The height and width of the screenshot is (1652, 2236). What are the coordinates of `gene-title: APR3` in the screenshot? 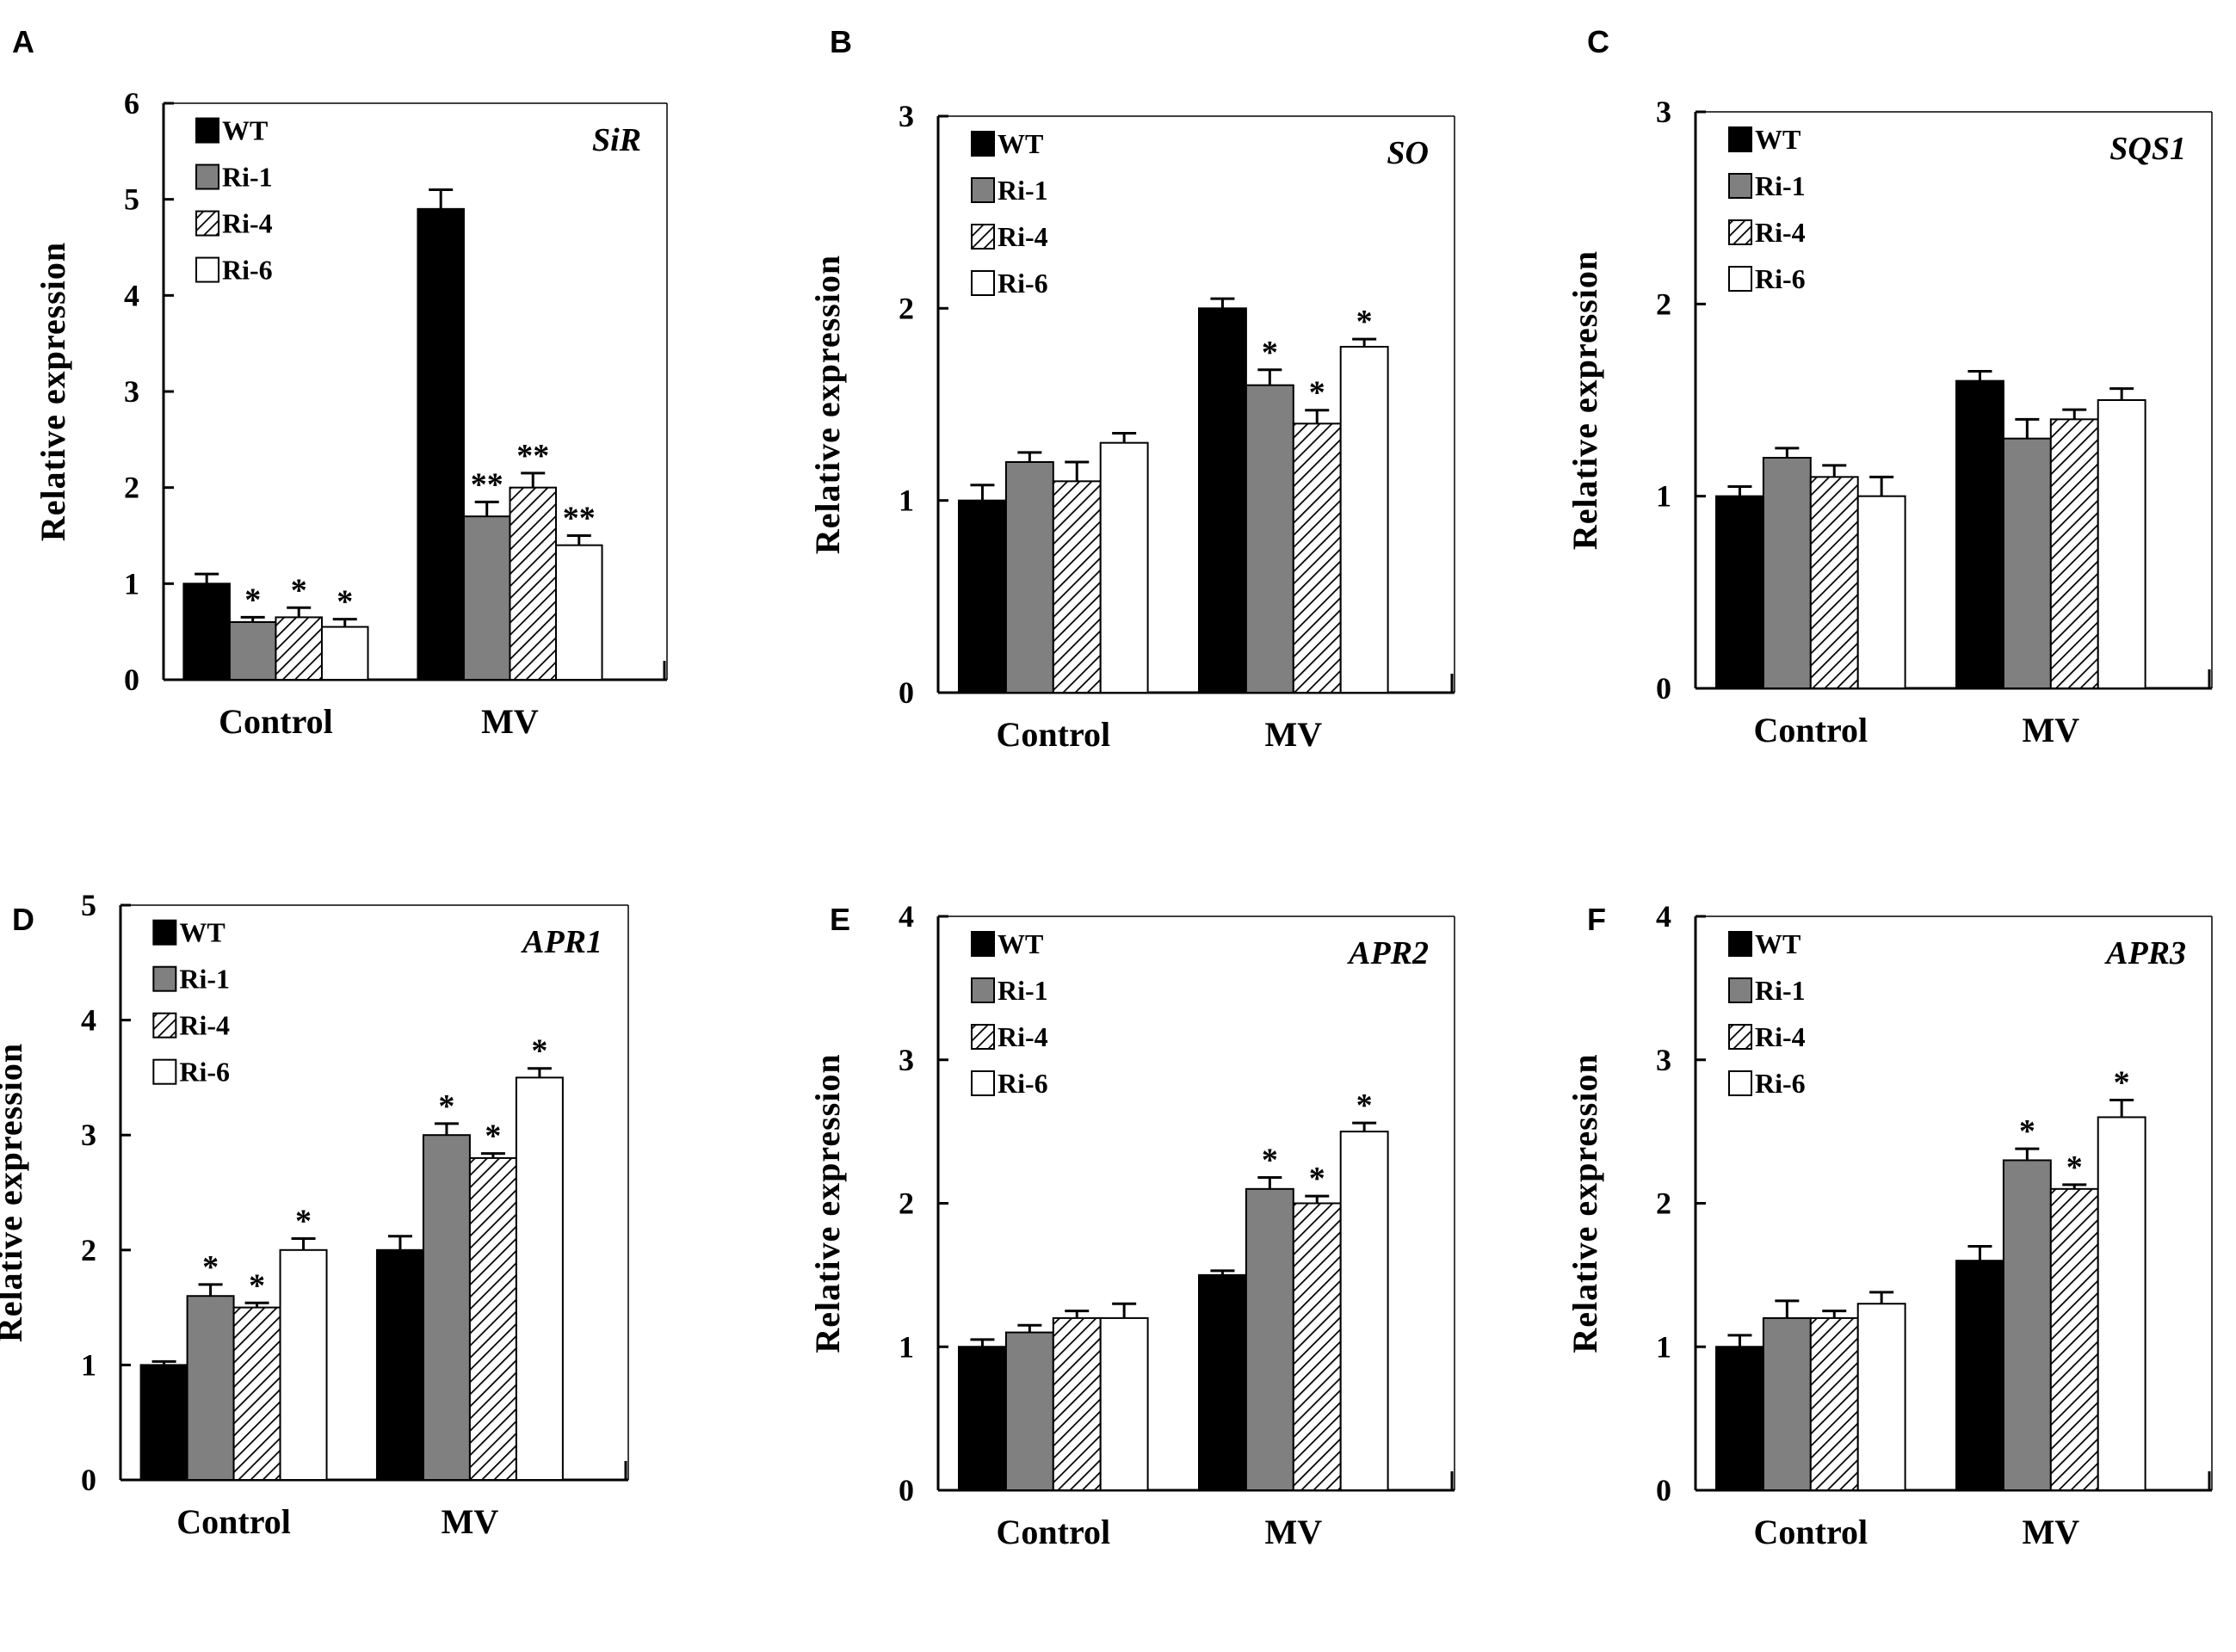 It's located at (2145, 953).